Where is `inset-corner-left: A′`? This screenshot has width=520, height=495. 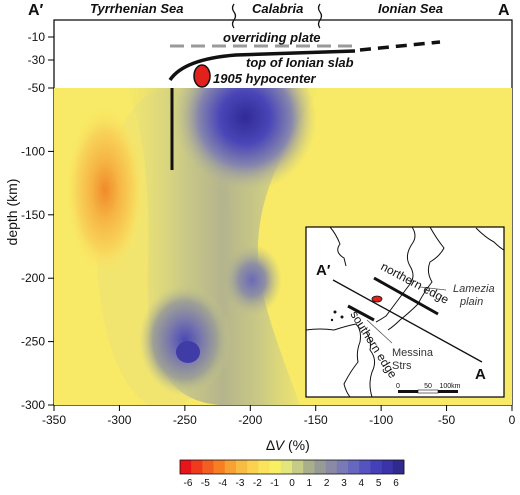
inset-corner-left: A′ is located at coordinates (323, 270).